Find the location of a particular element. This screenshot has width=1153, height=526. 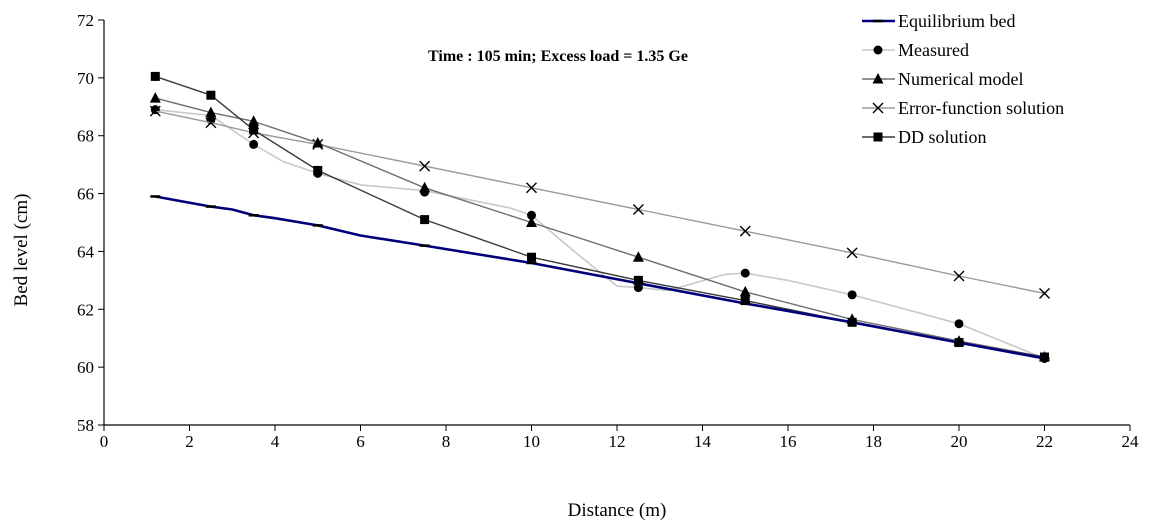

legend-item-dd-solution: DD solution is located at coordinates (924, 137).